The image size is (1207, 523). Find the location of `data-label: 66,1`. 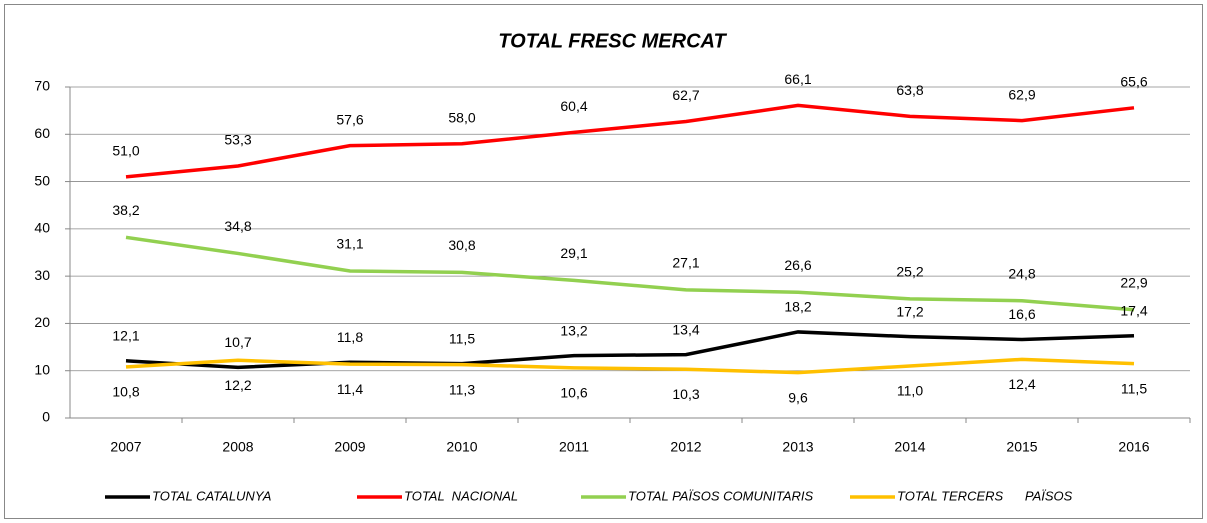

data-label: 66,1 is located at coordinates (797, 79).